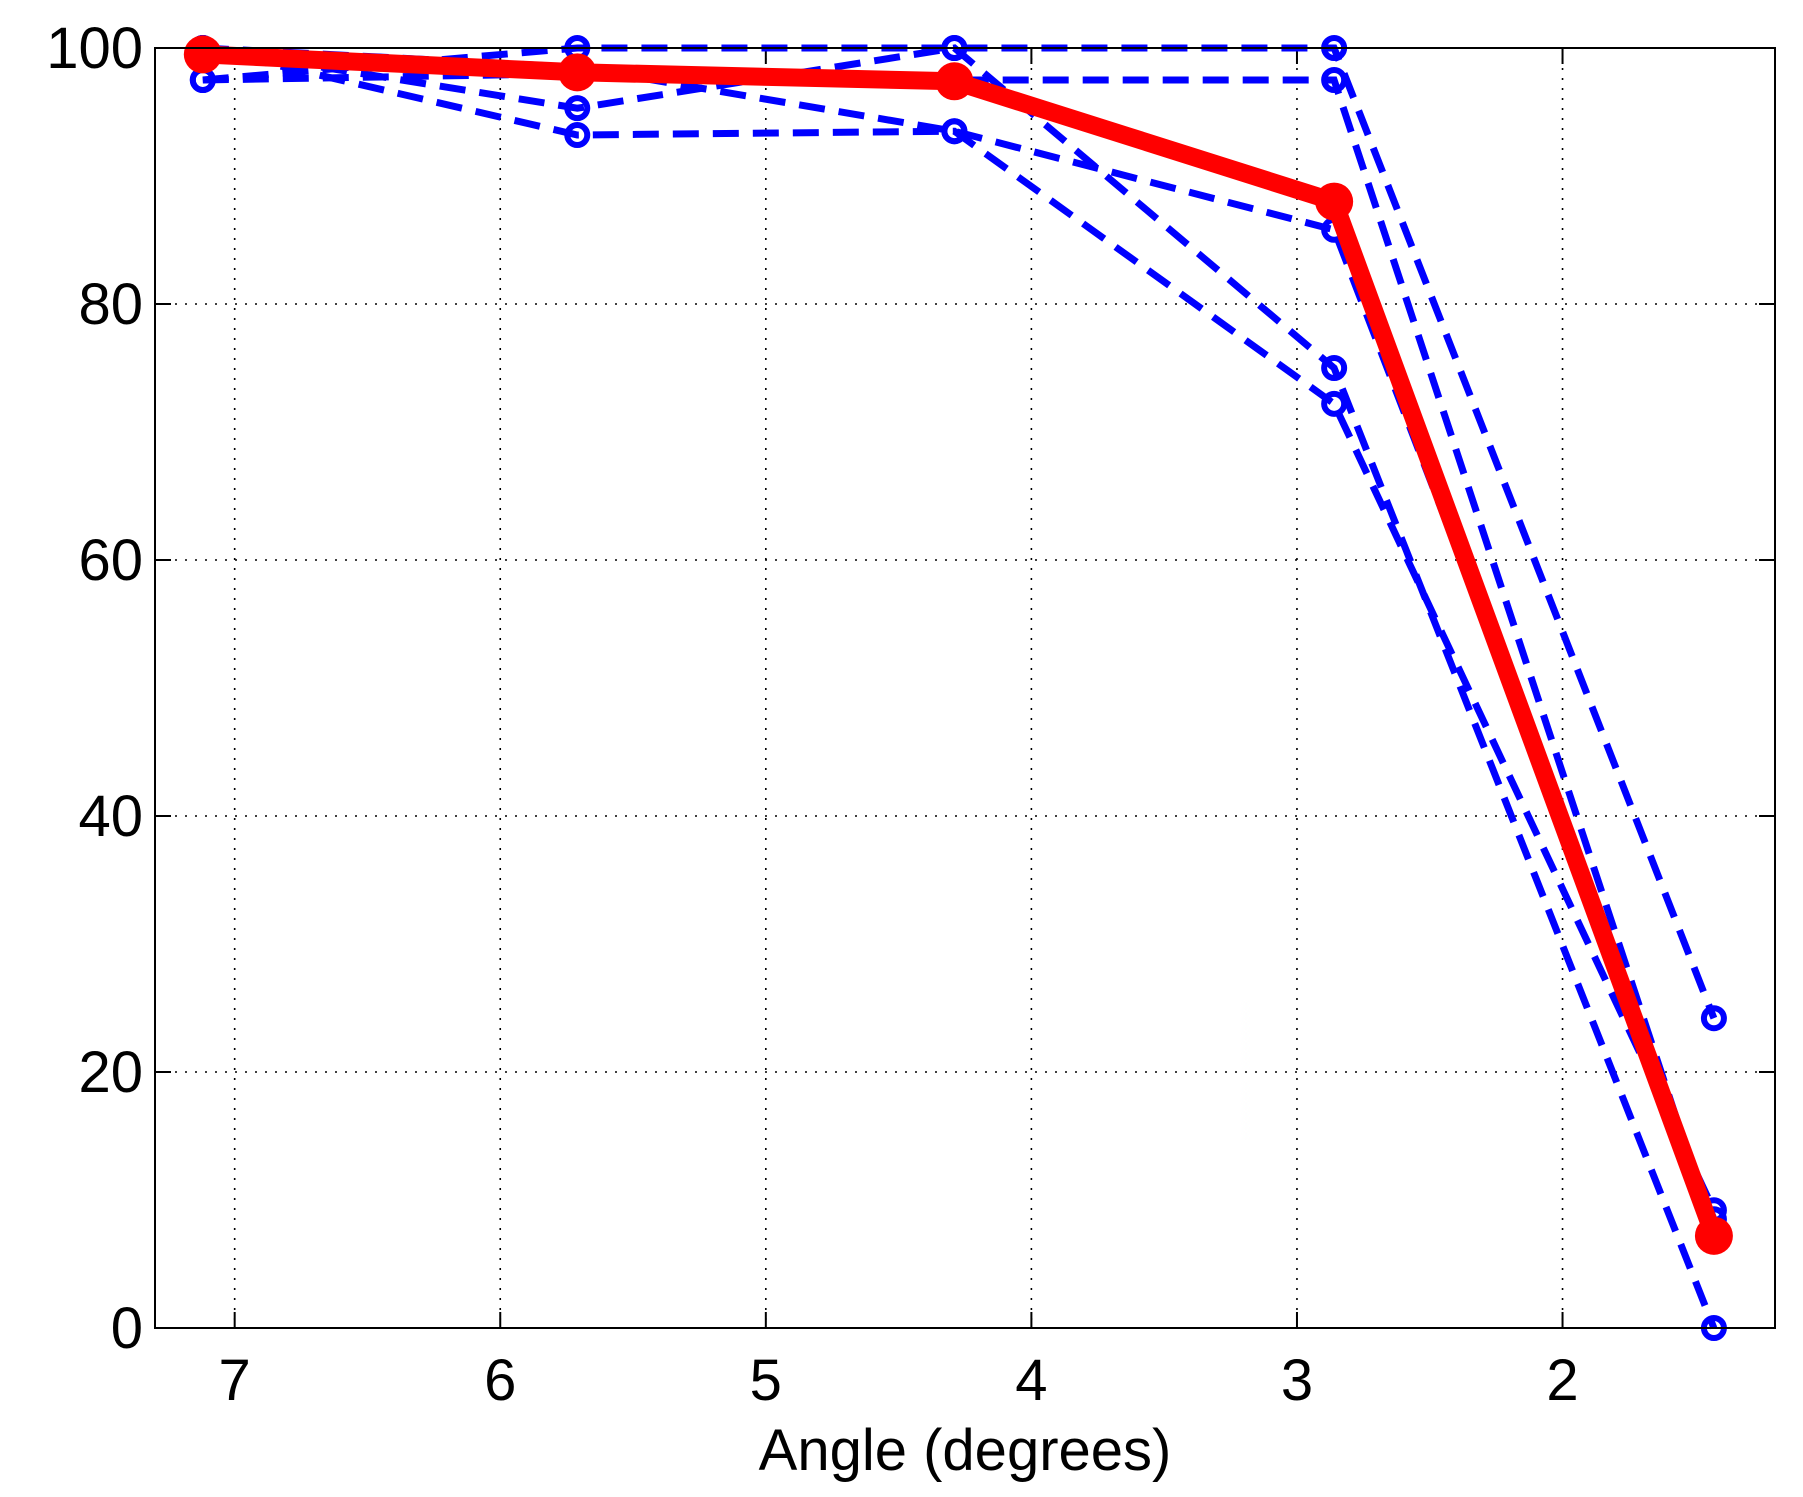 The width and height of the screenshot is (1803, 1497). Describe the element at coordinates (1334, 80) in the screenshot. I see `subject-4-point` at that location.